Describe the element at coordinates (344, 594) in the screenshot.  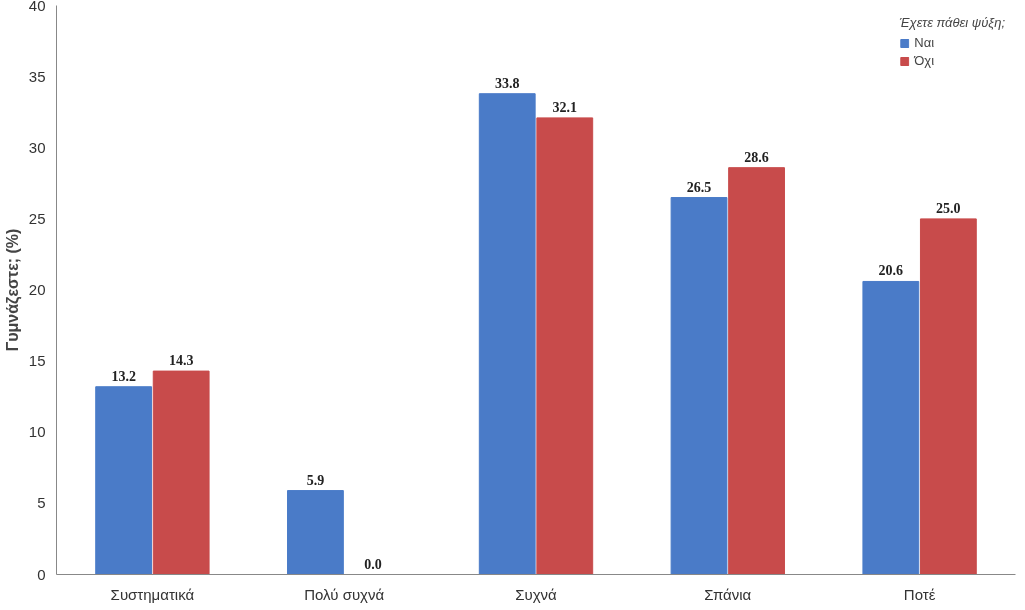
I see `x-tick-label: Πολύ συχνά` at that location.